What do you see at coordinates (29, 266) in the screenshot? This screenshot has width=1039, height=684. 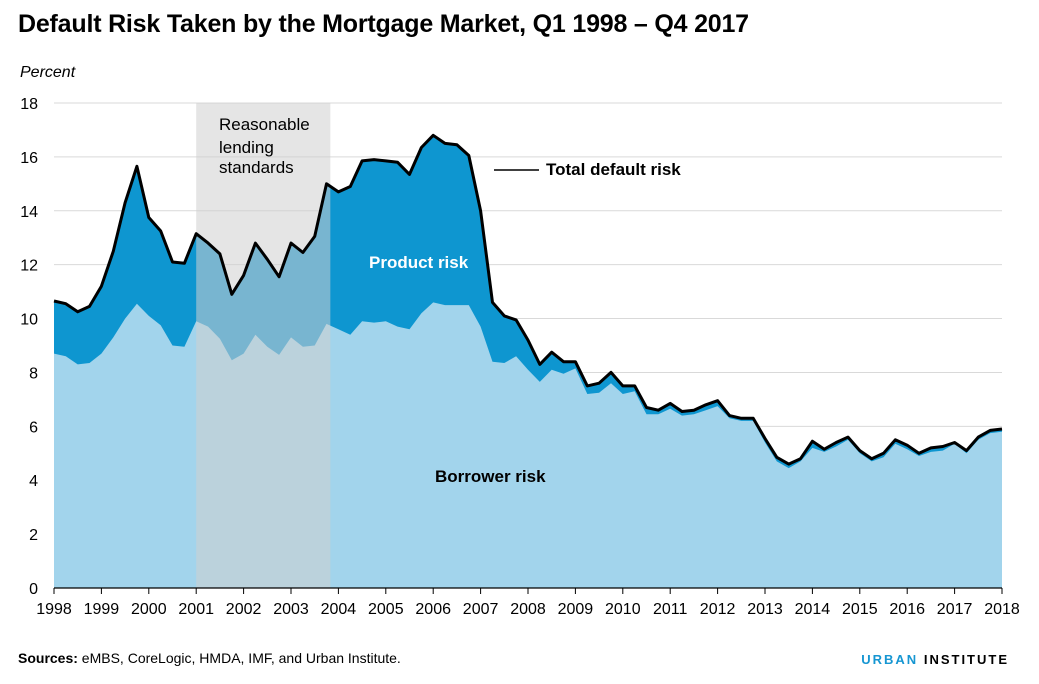 I see `y-tick-label: 12` at bounding box center [29, 266].